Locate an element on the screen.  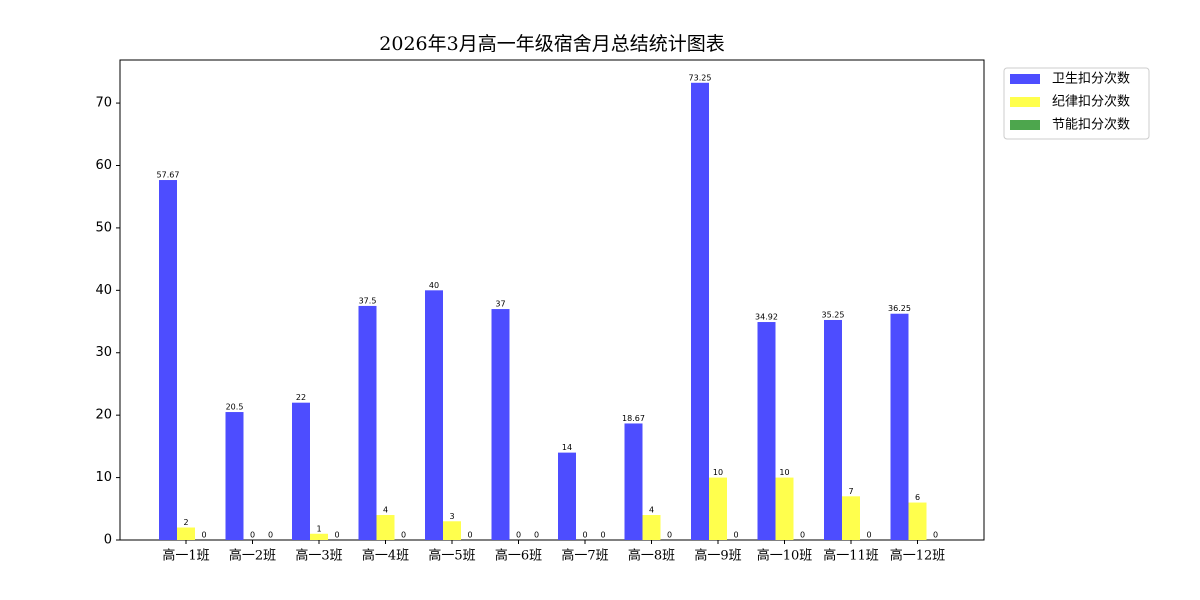
value-label: 20.5 is located at coordinates (235, 407).